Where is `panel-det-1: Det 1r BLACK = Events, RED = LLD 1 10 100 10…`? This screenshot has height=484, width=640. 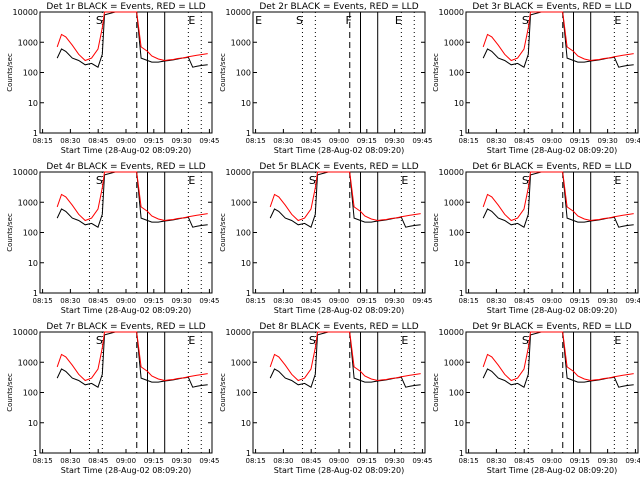
panel-det-1: Det 1r BLACK = Events, RED = LLD 1 10 100 10… is located at coordinates (113, 78).